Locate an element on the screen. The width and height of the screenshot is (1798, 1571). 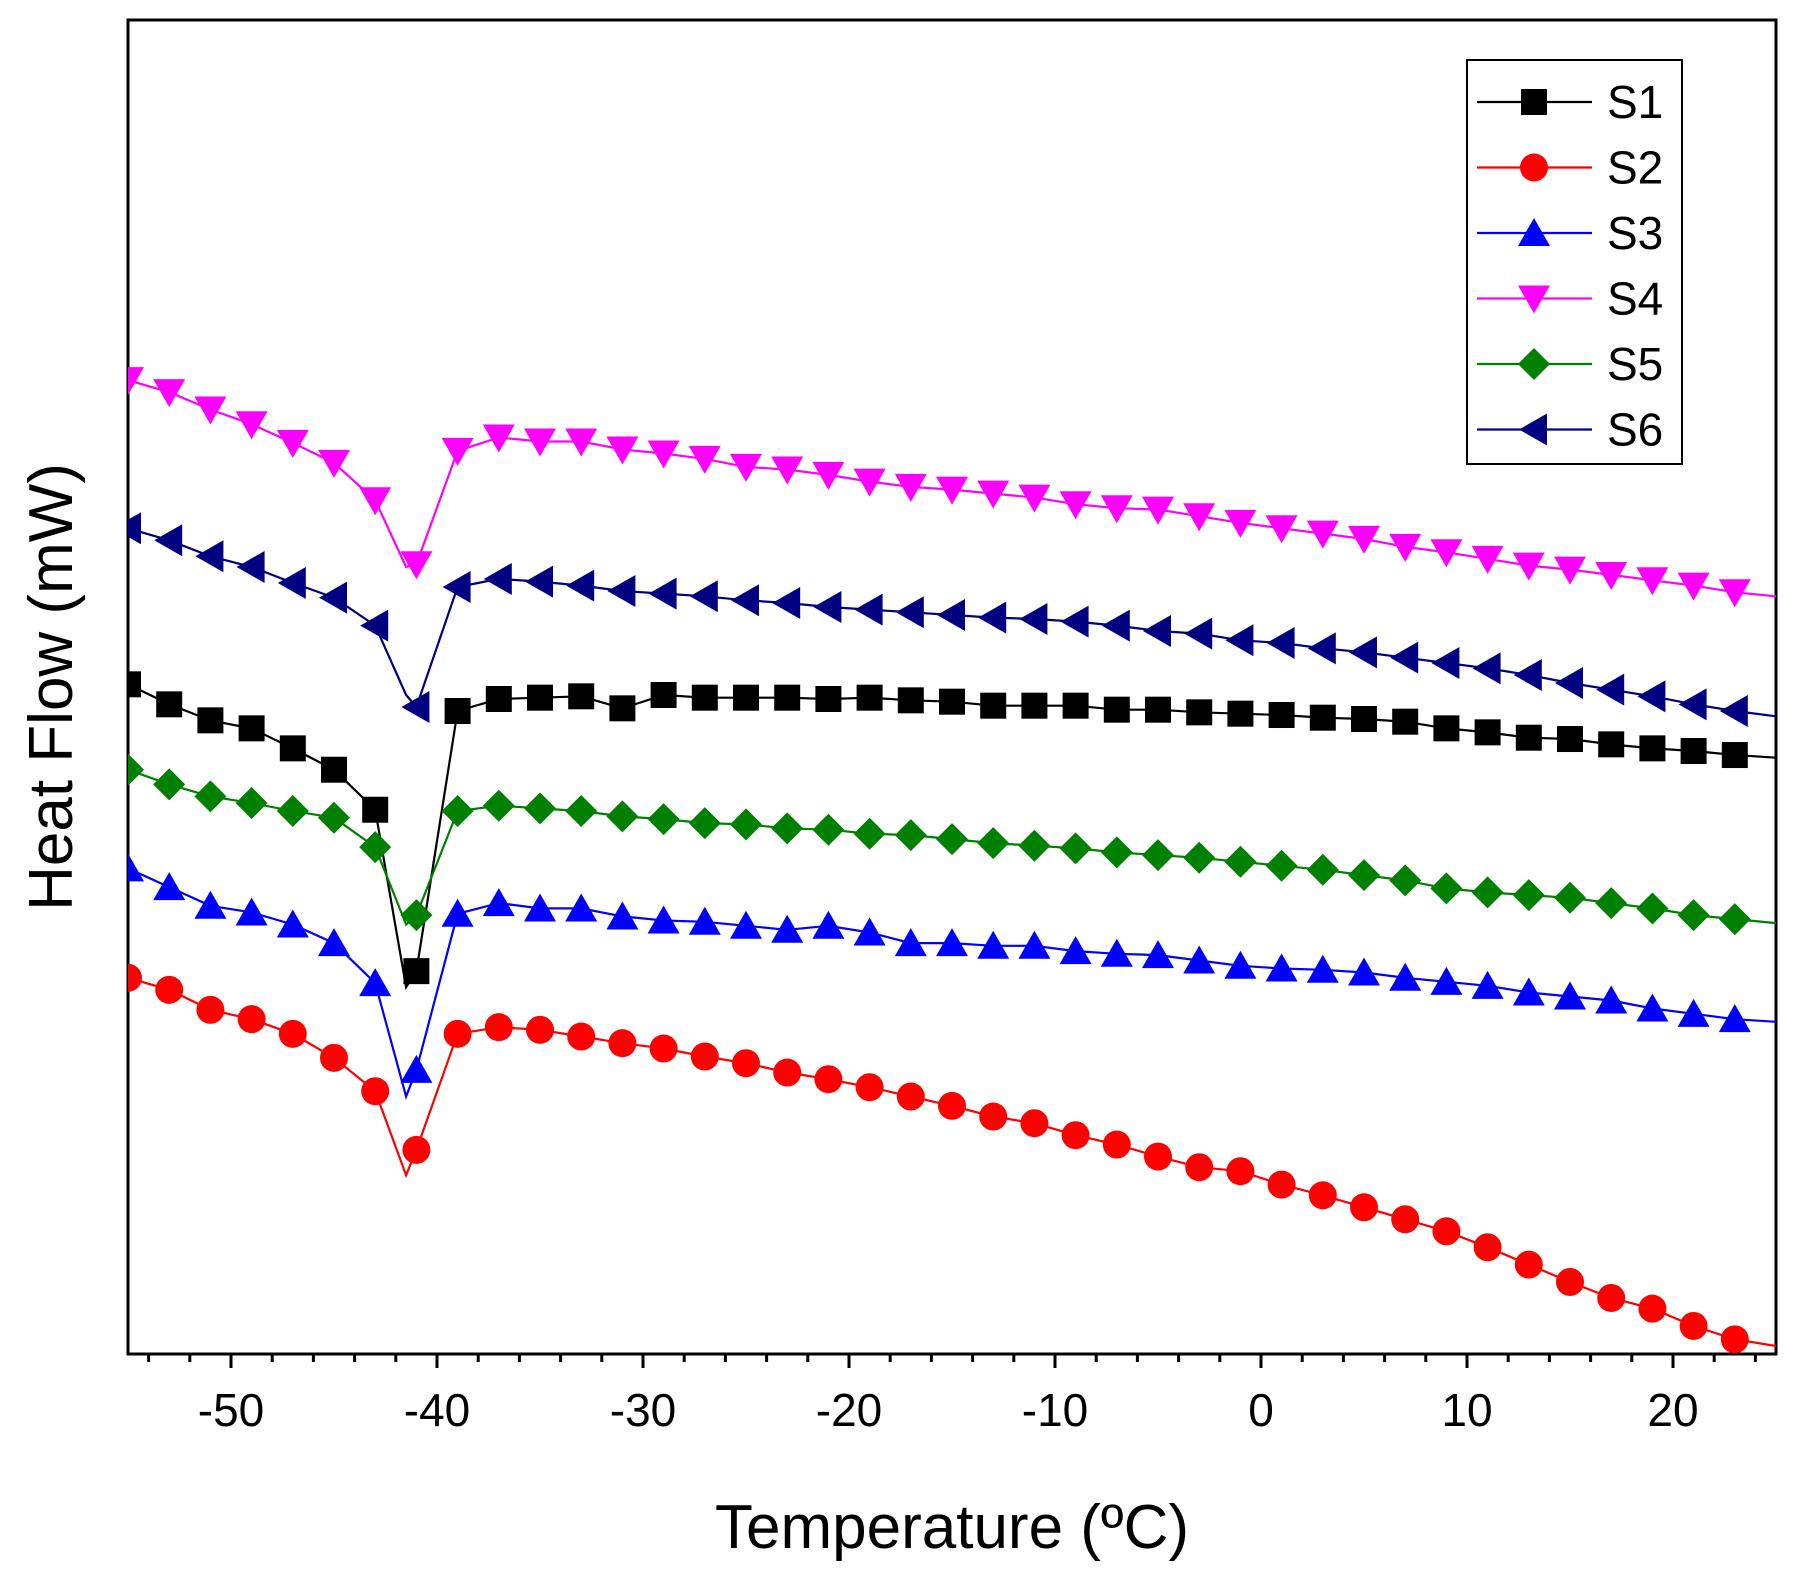
x-tick-label: 10 is located at coordinates (1466, 1410).